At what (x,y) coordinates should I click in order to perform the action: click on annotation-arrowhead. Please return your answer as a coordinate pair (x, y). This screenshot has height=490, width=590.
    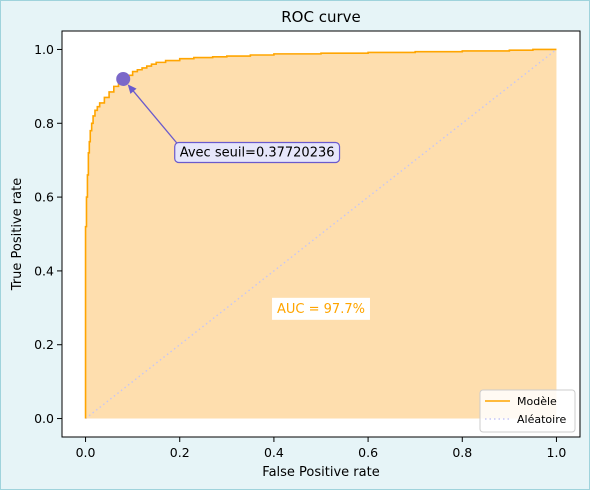
    Looking at the image, I should click on (132, 89).